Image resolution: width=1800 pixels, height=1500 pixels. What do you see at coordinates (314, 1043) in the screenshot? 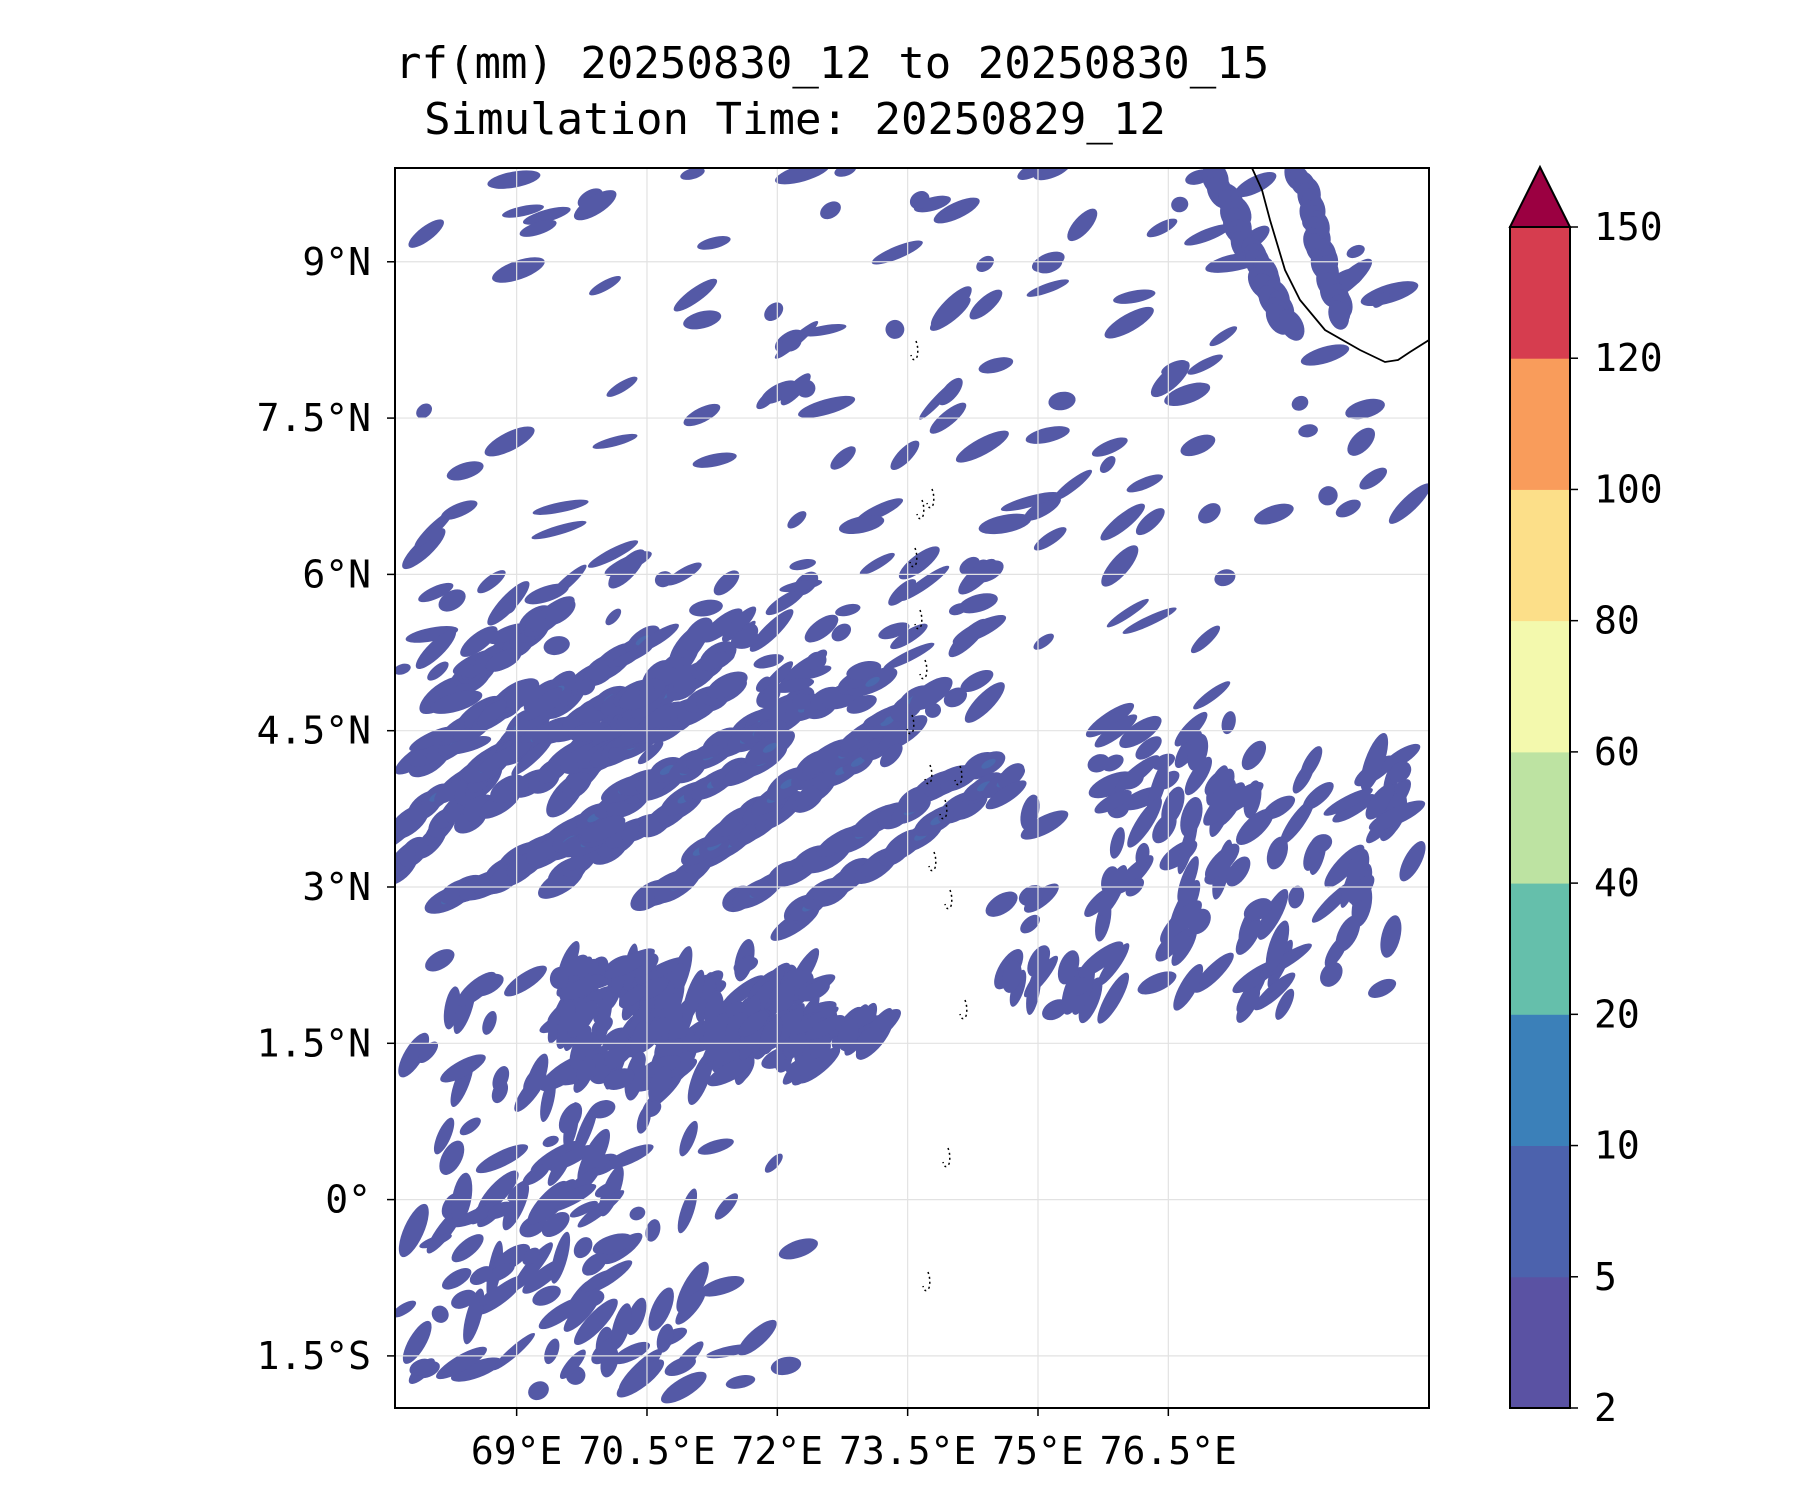
I see `y-tick-label: 1.5°N` at bounding box center [314, 1043].